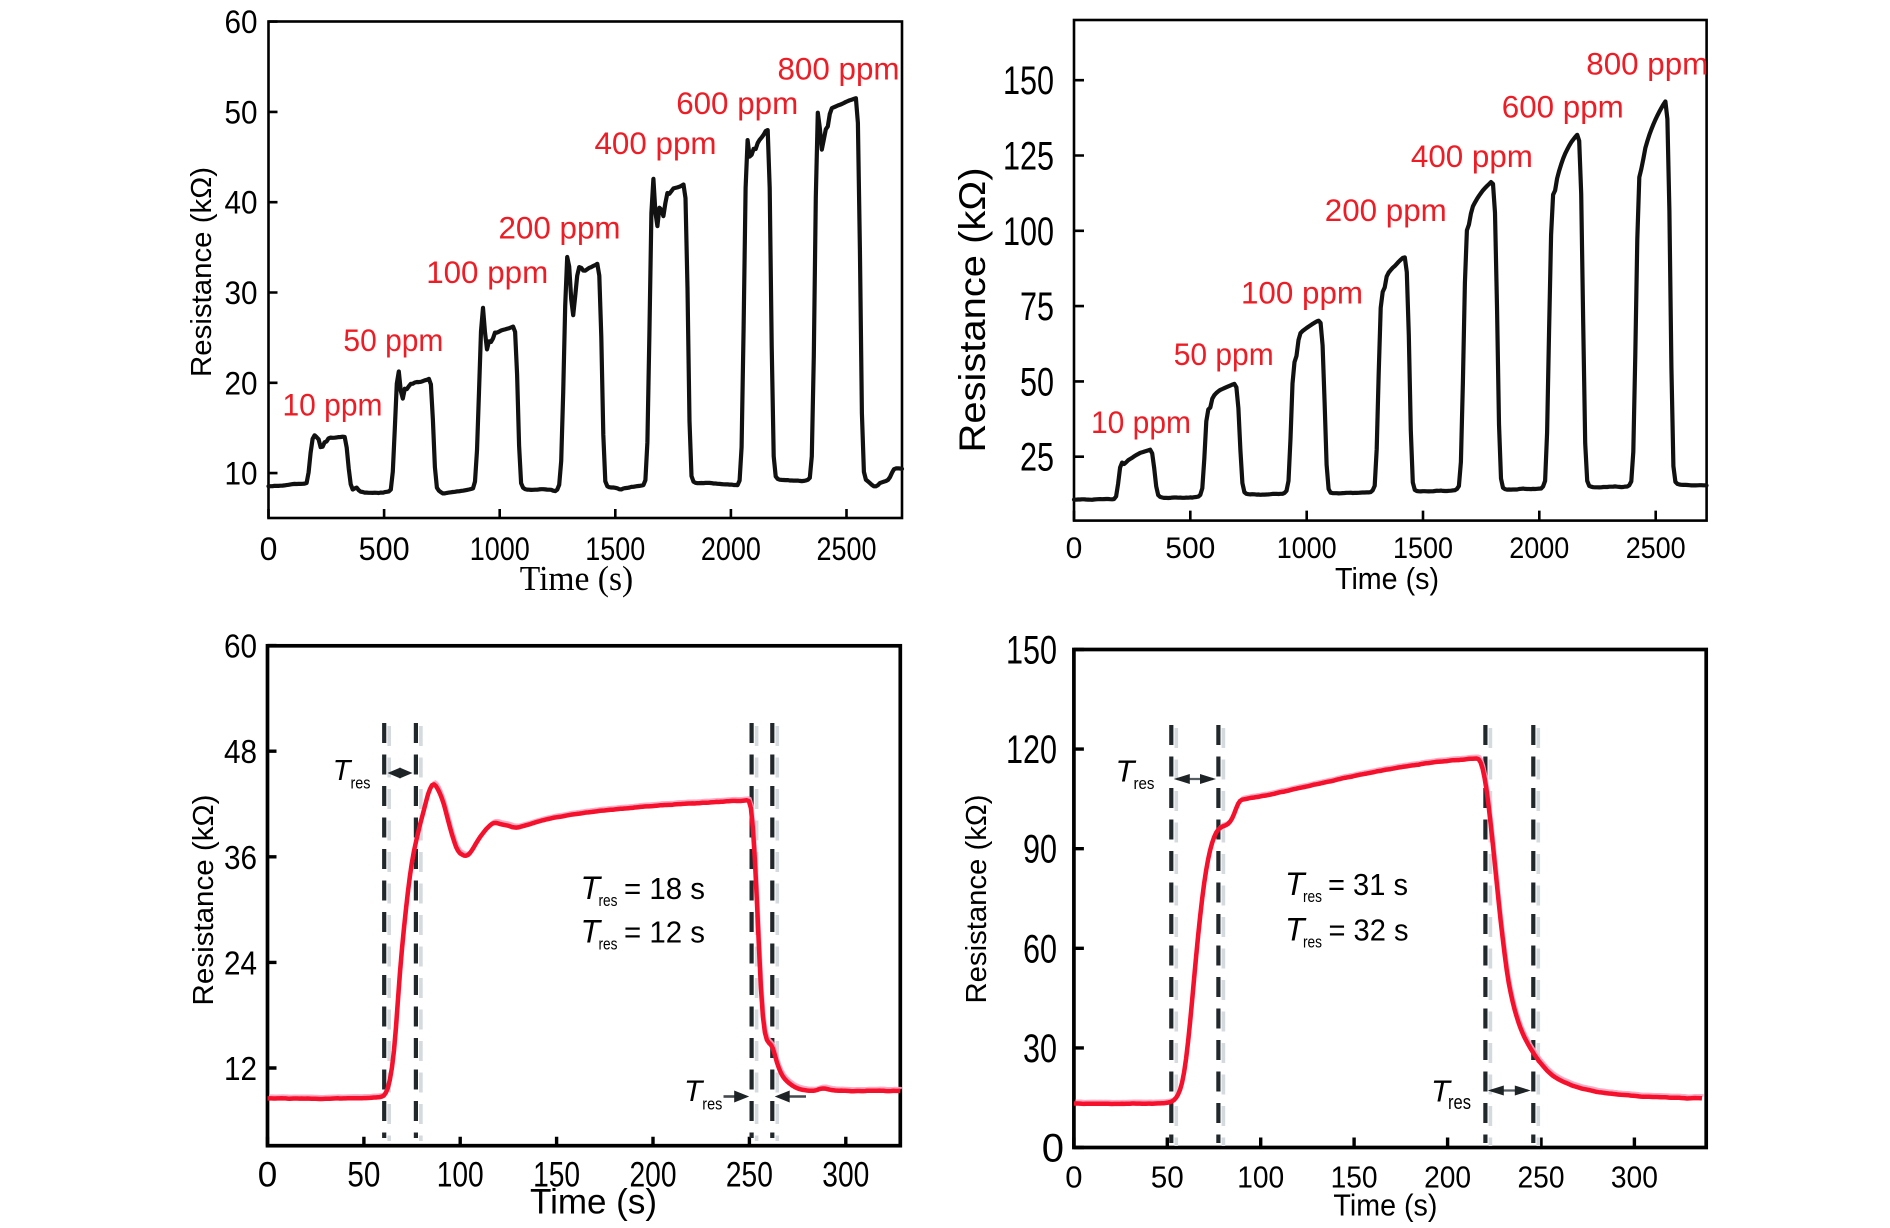  What do you see at coordinates (240, 1068) in the screenshot?
I see `svg-text: 12` at bounding box center [240, 1068].